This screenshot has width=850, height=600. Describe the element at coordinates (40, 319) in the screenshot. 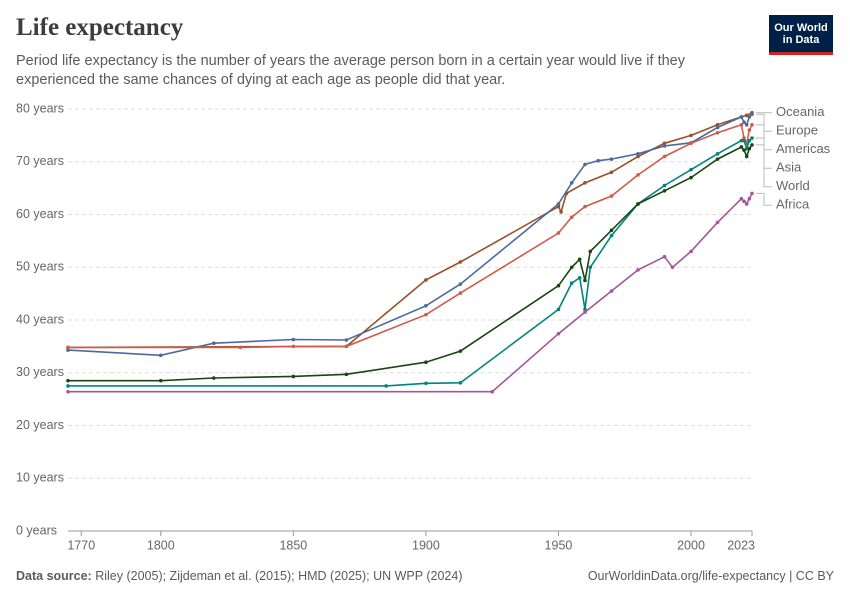

I see `y-tick-label: 40 years` at that location.